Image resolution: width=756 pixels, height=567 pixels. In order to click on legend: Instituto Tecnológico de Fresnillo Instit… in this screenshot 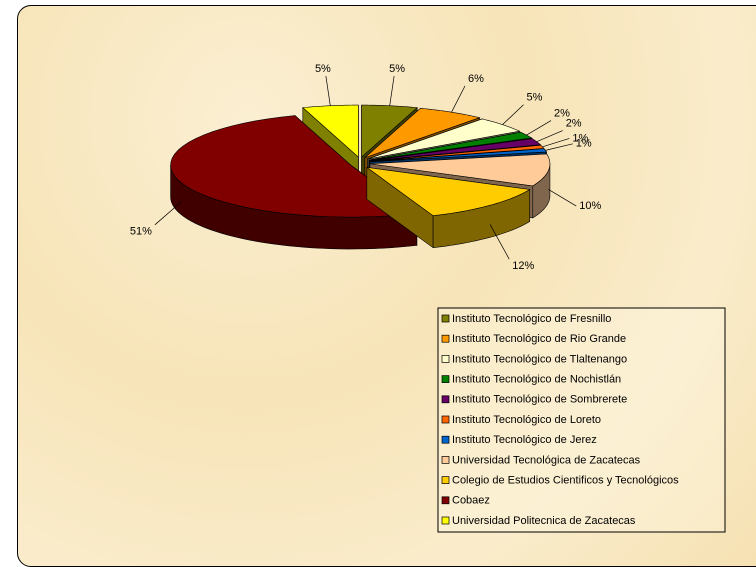, I will do `click(560, 420)`.